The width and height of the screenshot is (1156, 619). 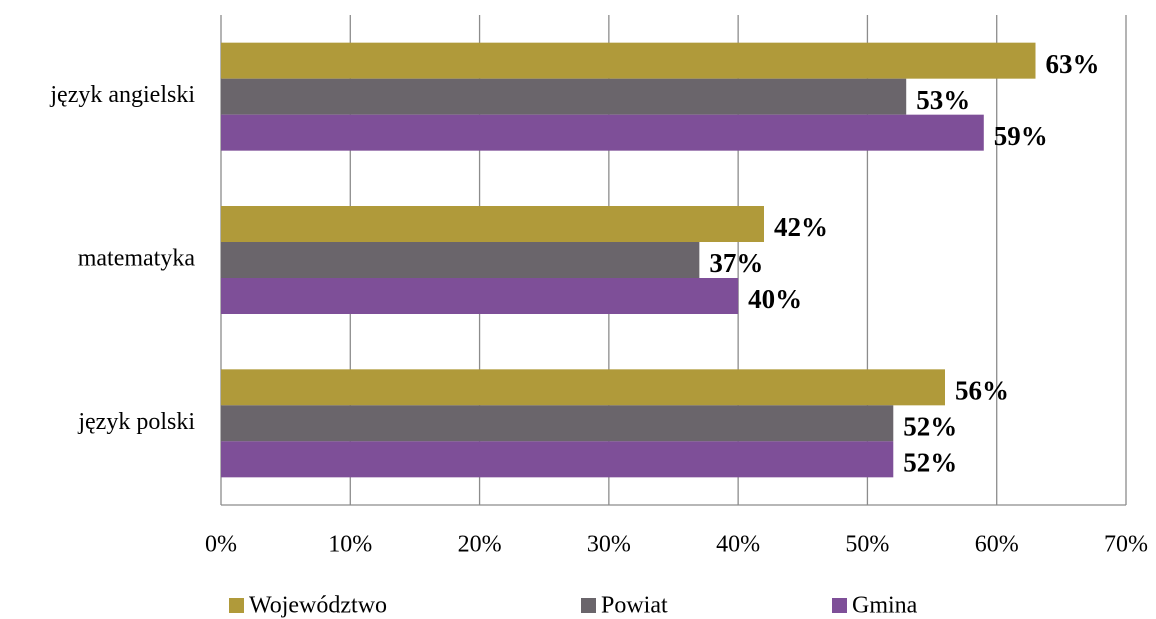 I want to click on x-tick-label: 30%, so click(x=609, y=545).